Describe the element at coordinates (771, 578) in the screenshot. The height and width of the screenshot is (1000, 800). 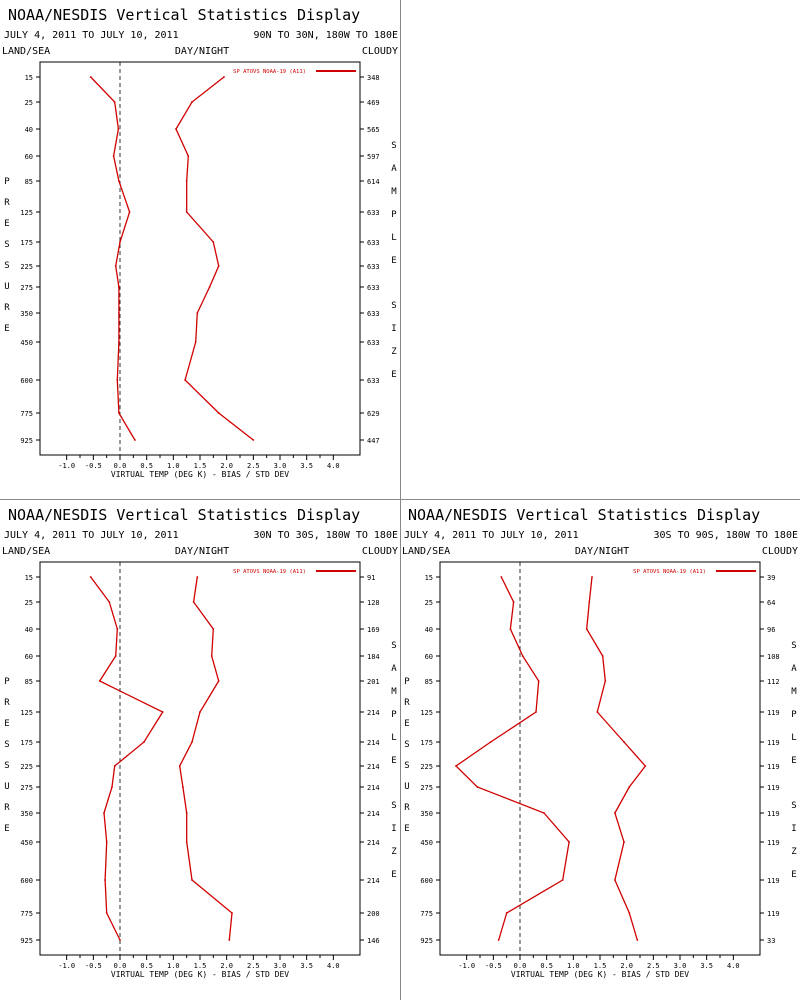
I see `sample-size-label: 39` at that location.